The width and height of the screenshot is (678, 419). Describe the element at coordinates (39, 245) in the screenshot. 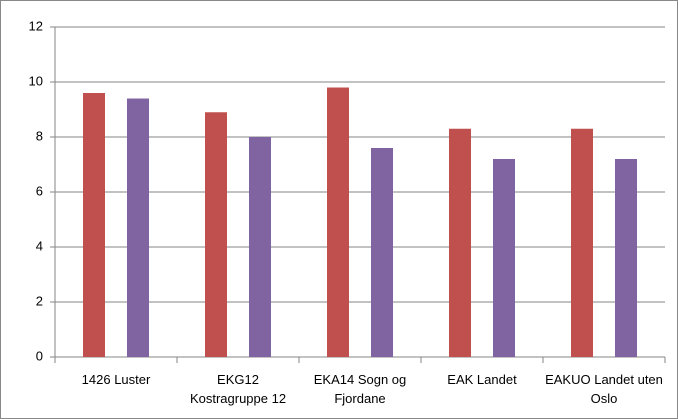

I see `y-tick-label: 4` at that location.